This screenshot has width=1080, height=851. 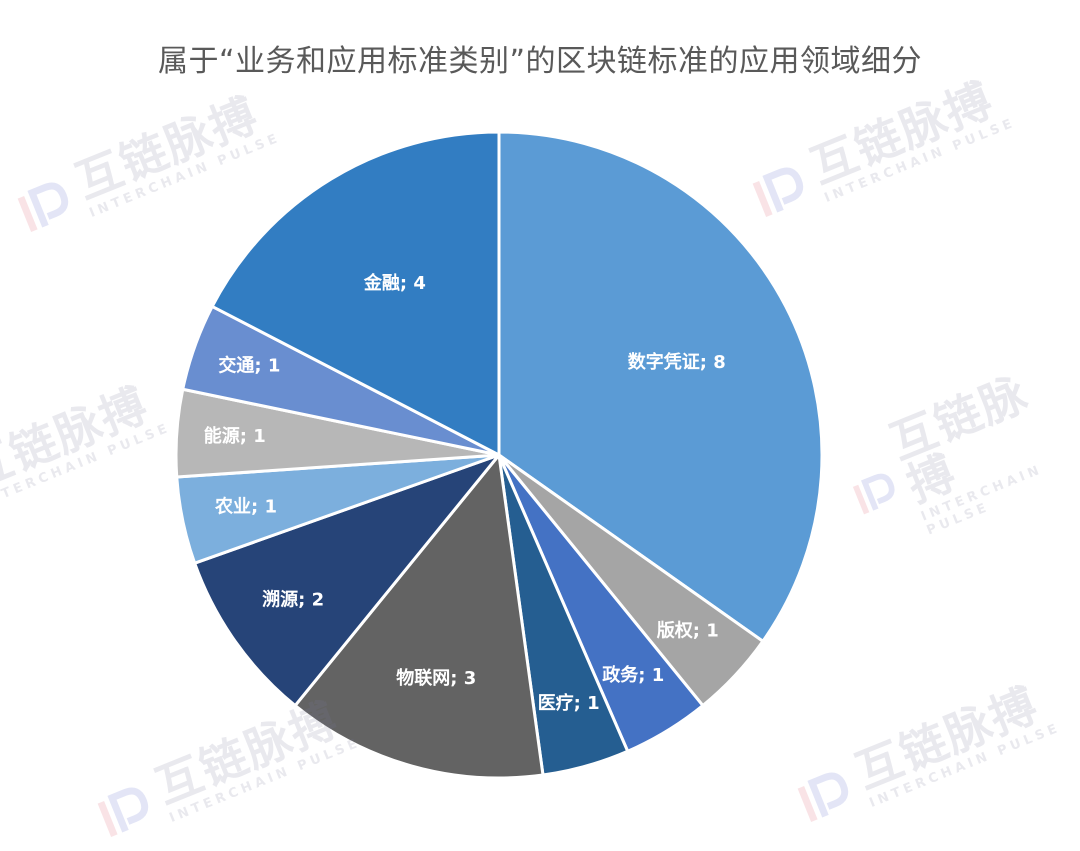 What do you see at coordinates (677, 362) in the screenshot?
I see `pie-slice-label: 数字凭证; 8` at bounding box center [677, 362].